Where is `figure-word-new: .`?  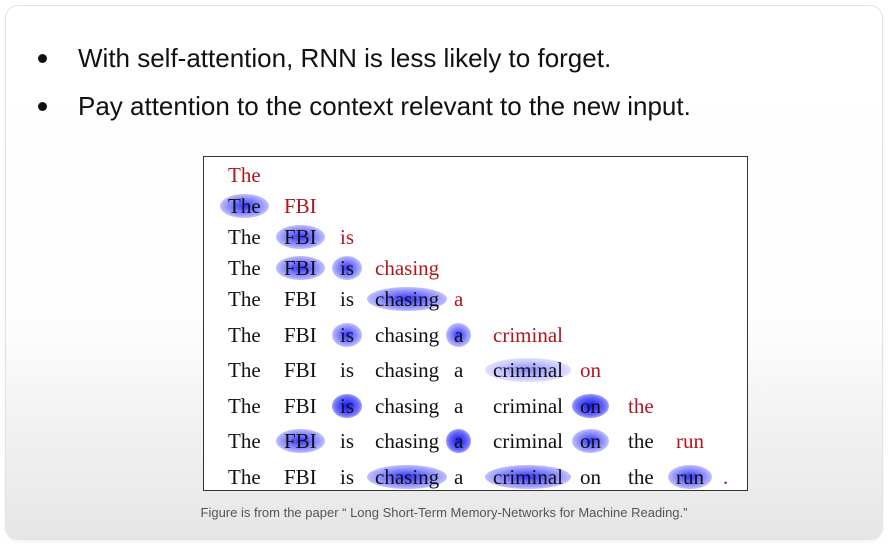 figure-word-new: . is located at coordinates (726, 477).